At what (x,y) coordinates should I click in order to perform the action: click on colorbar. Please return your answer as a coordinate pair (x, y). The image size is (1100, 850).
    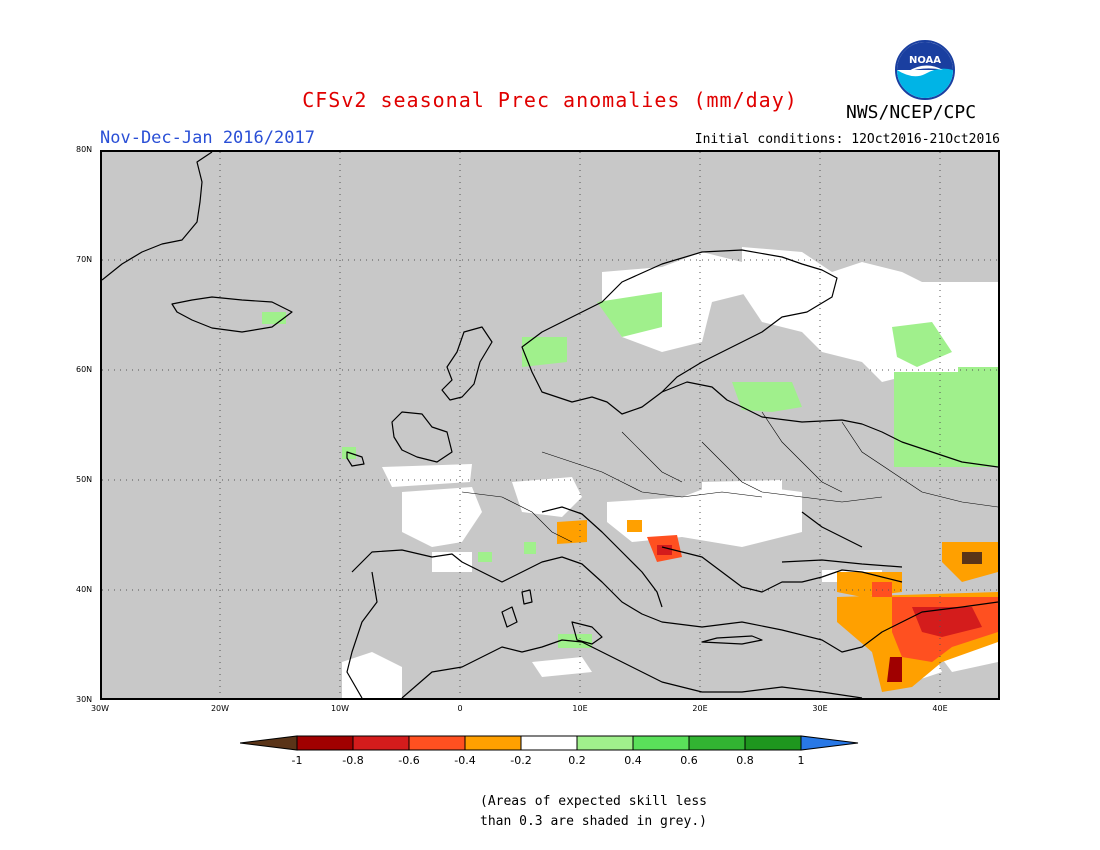
    Looking at the image, I should click on (549, 743).